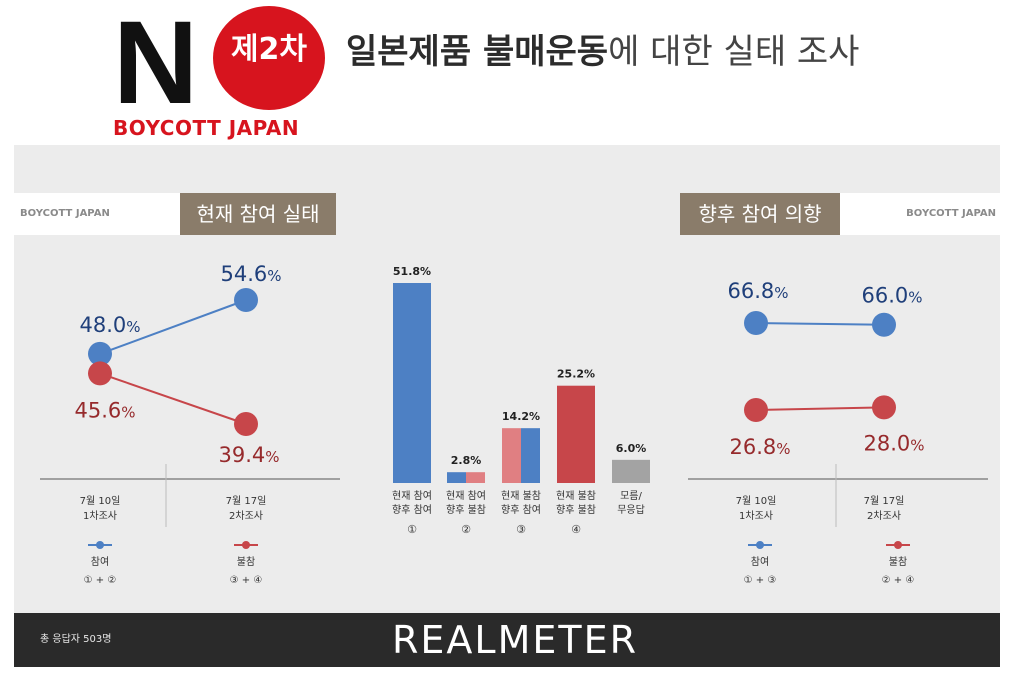 The height and width of the screenshot is (683, 1014). What do you see at coordinates (576, 374) in the screenshot?
I see `bar-value-label-3: 25.2%` at bounding box center [576, 374].